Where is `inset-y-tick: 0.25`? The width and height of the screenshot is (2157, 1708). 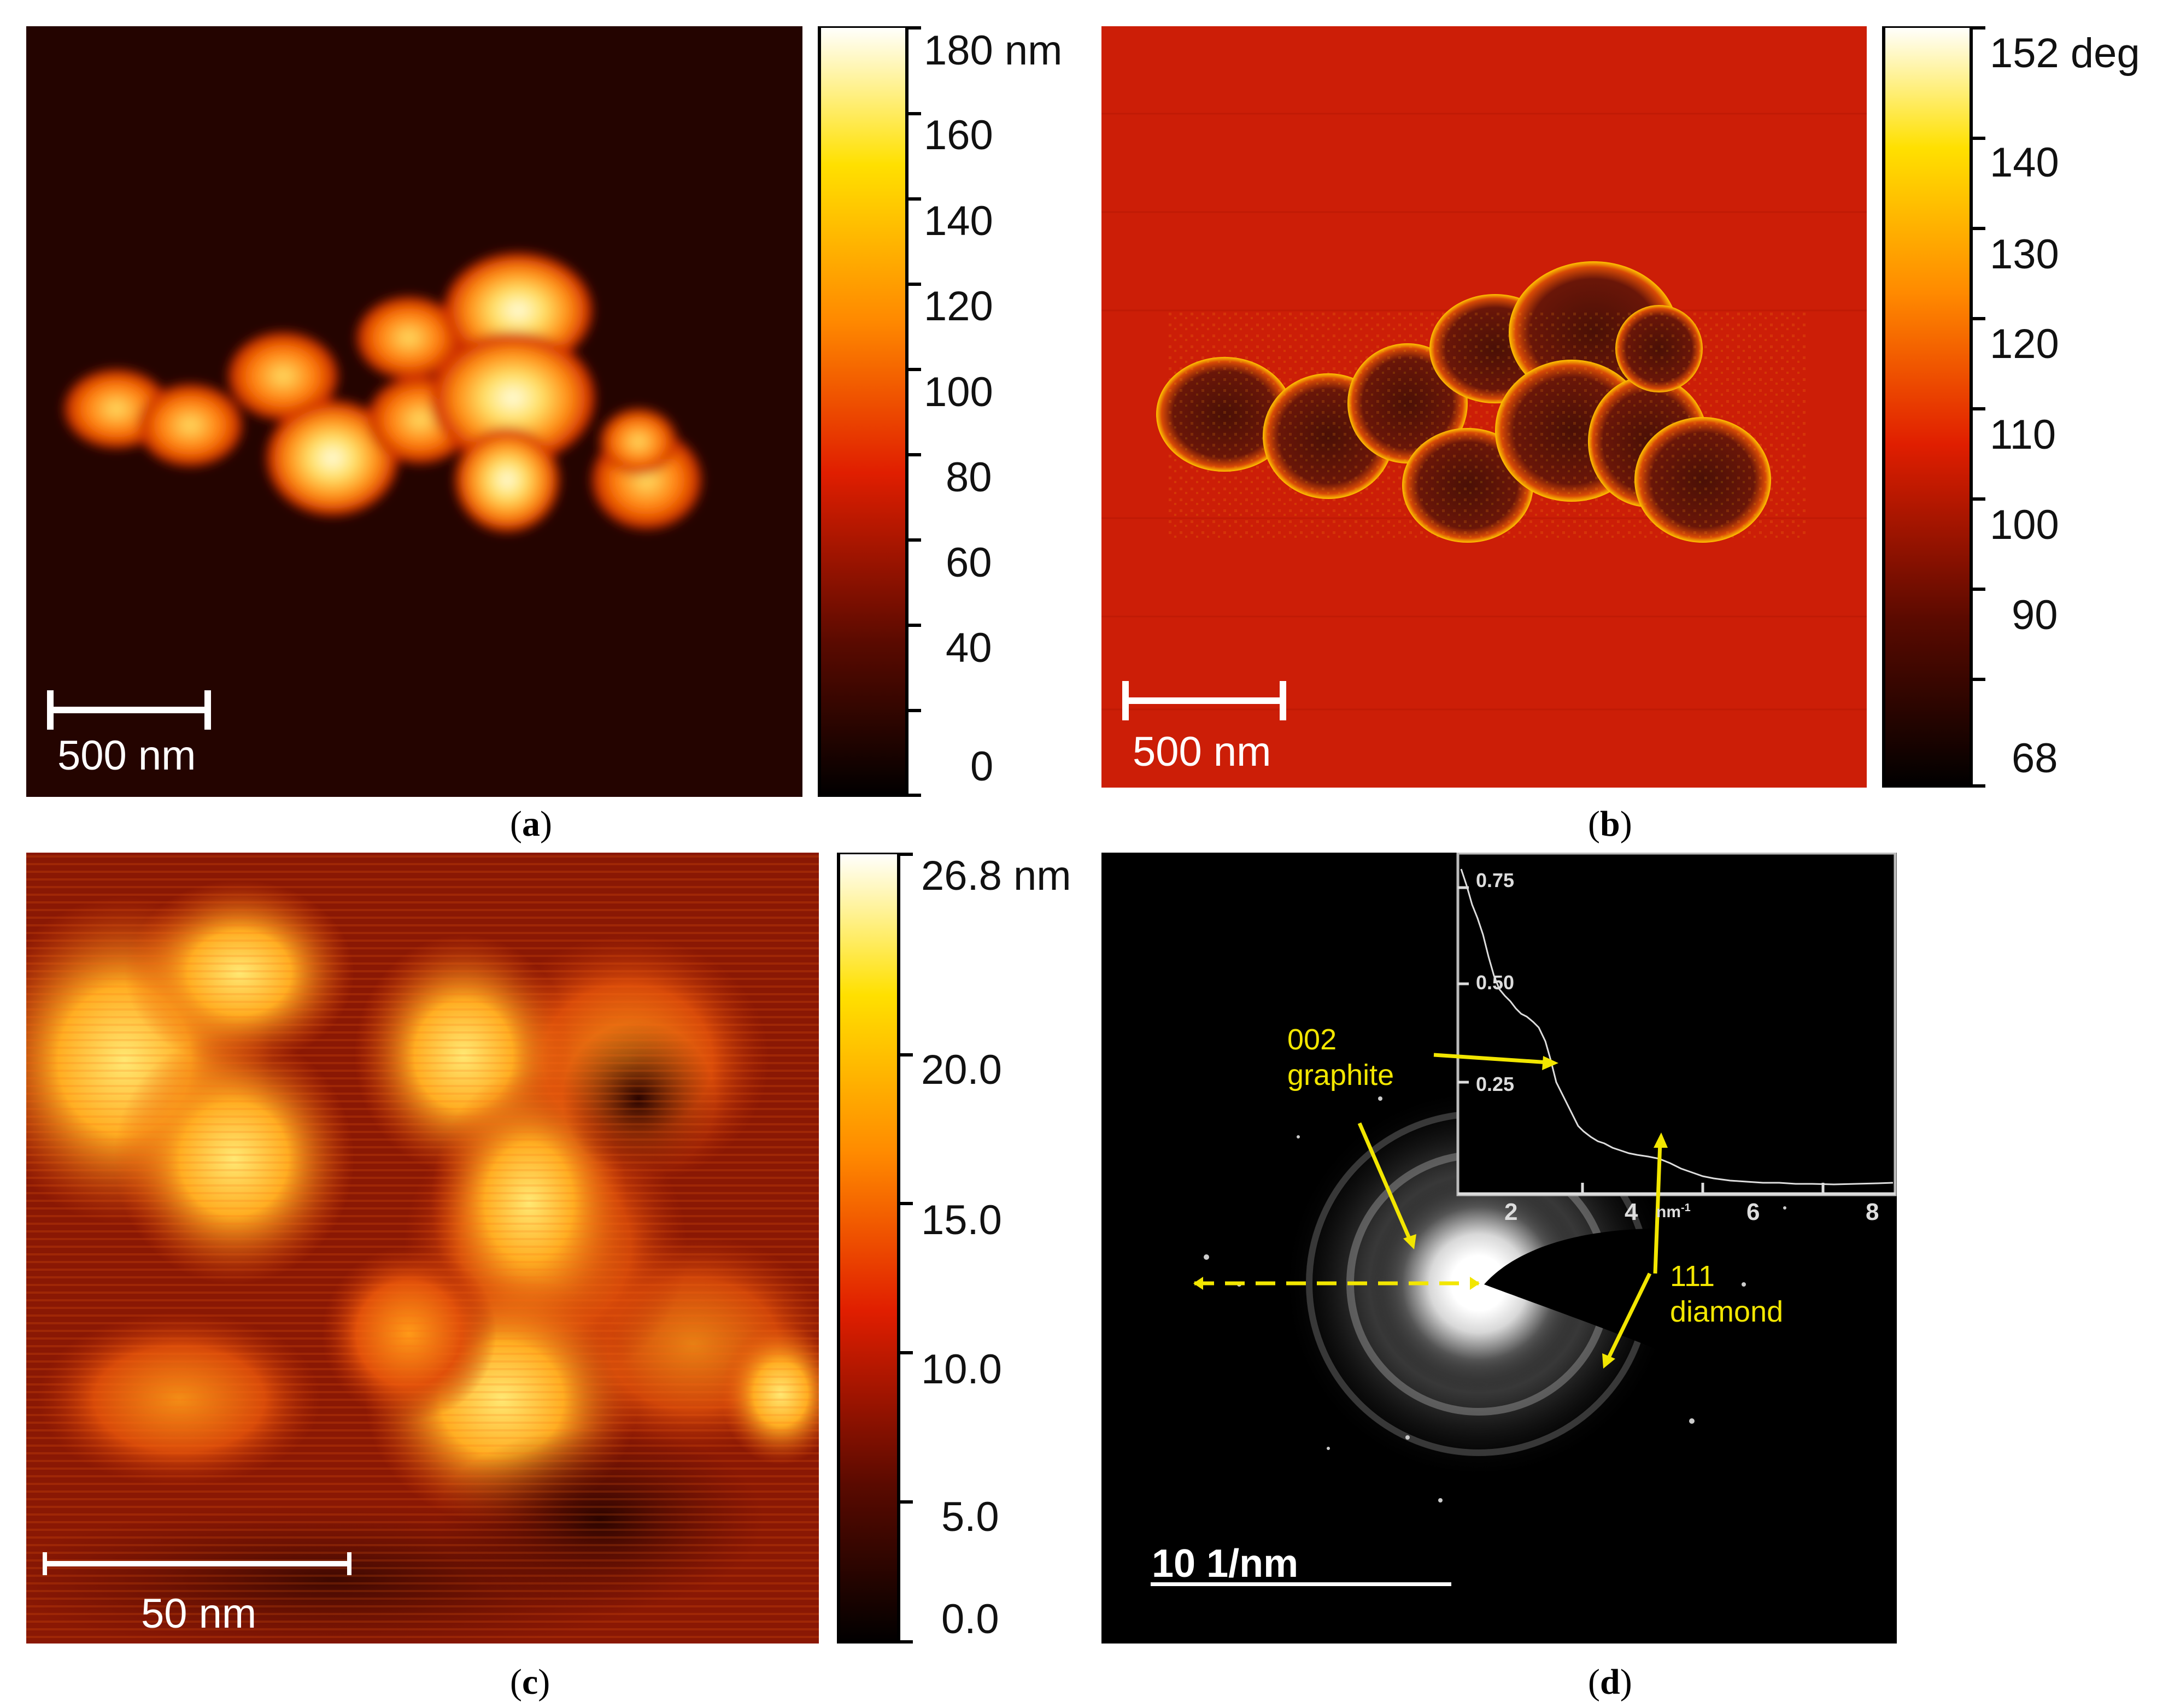 inset-y-tick: 0.25 is located at coordinates (1495, 1084).